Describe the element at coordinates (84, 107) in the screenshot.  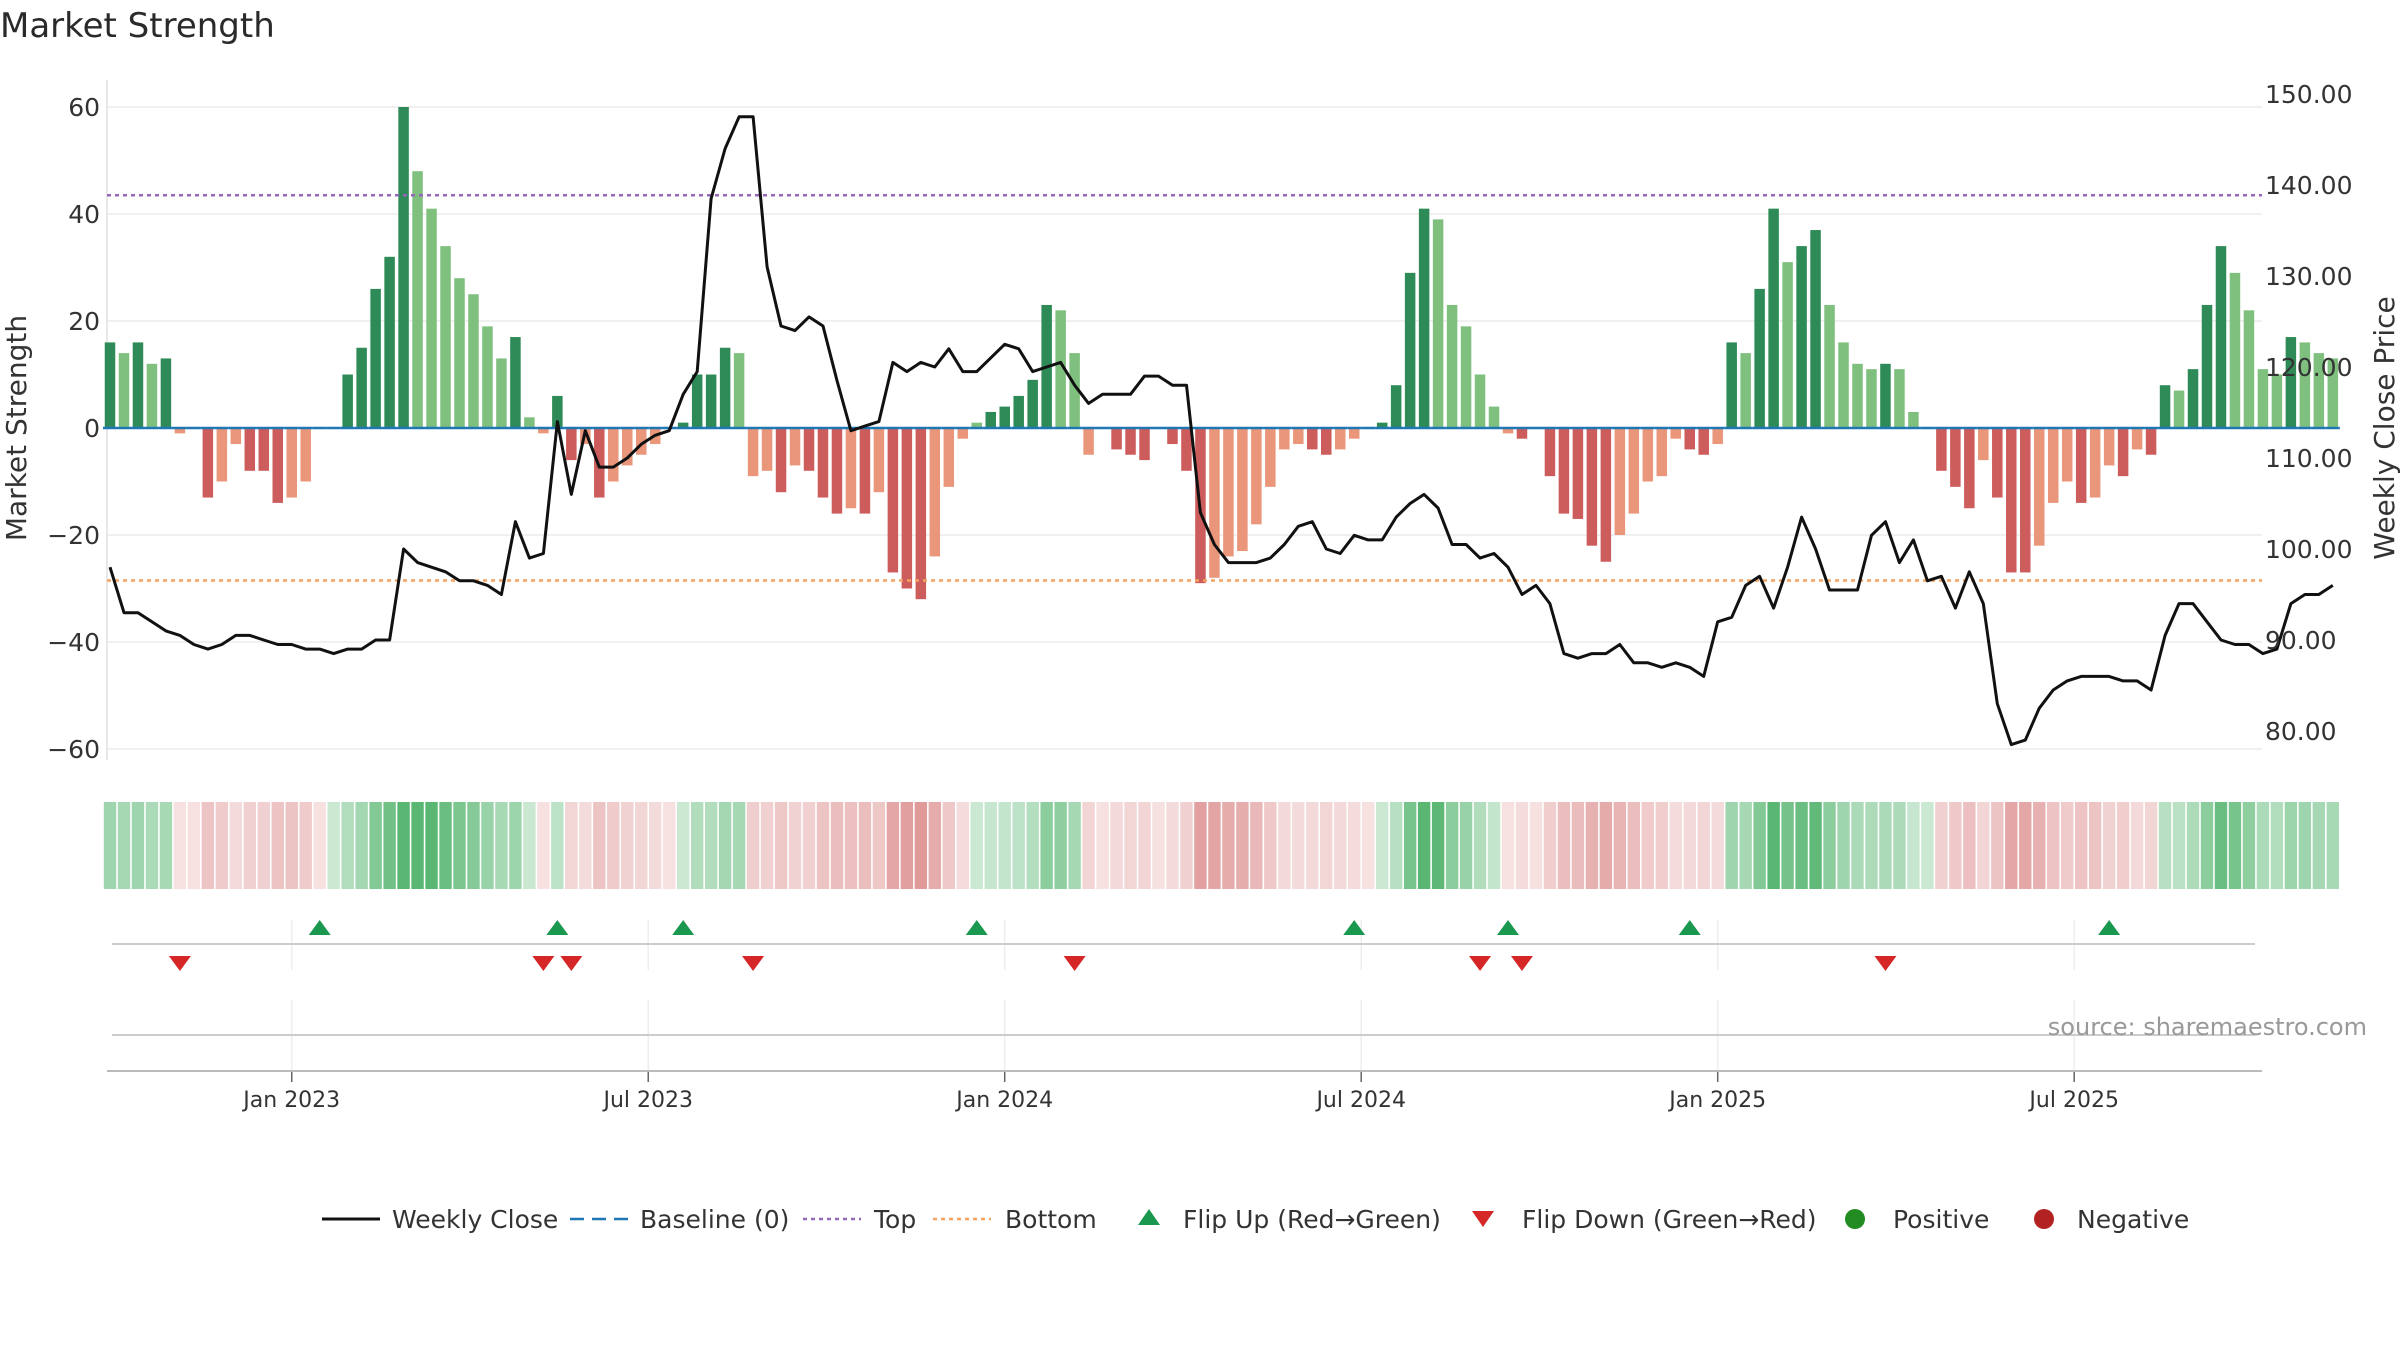
I see `y-left-tick-label: 60` at that location.